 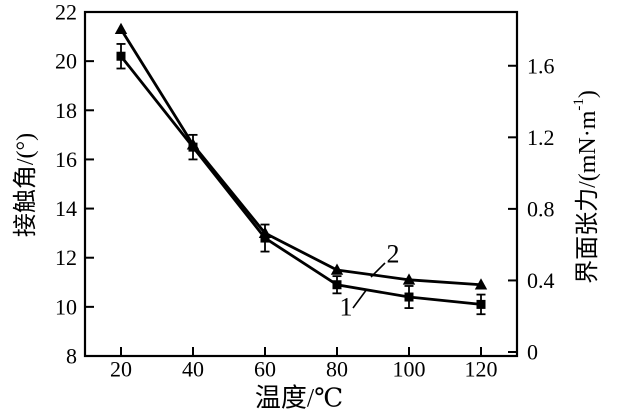 I want to click on x-tick-label: 100, so click(x=409, y=369).